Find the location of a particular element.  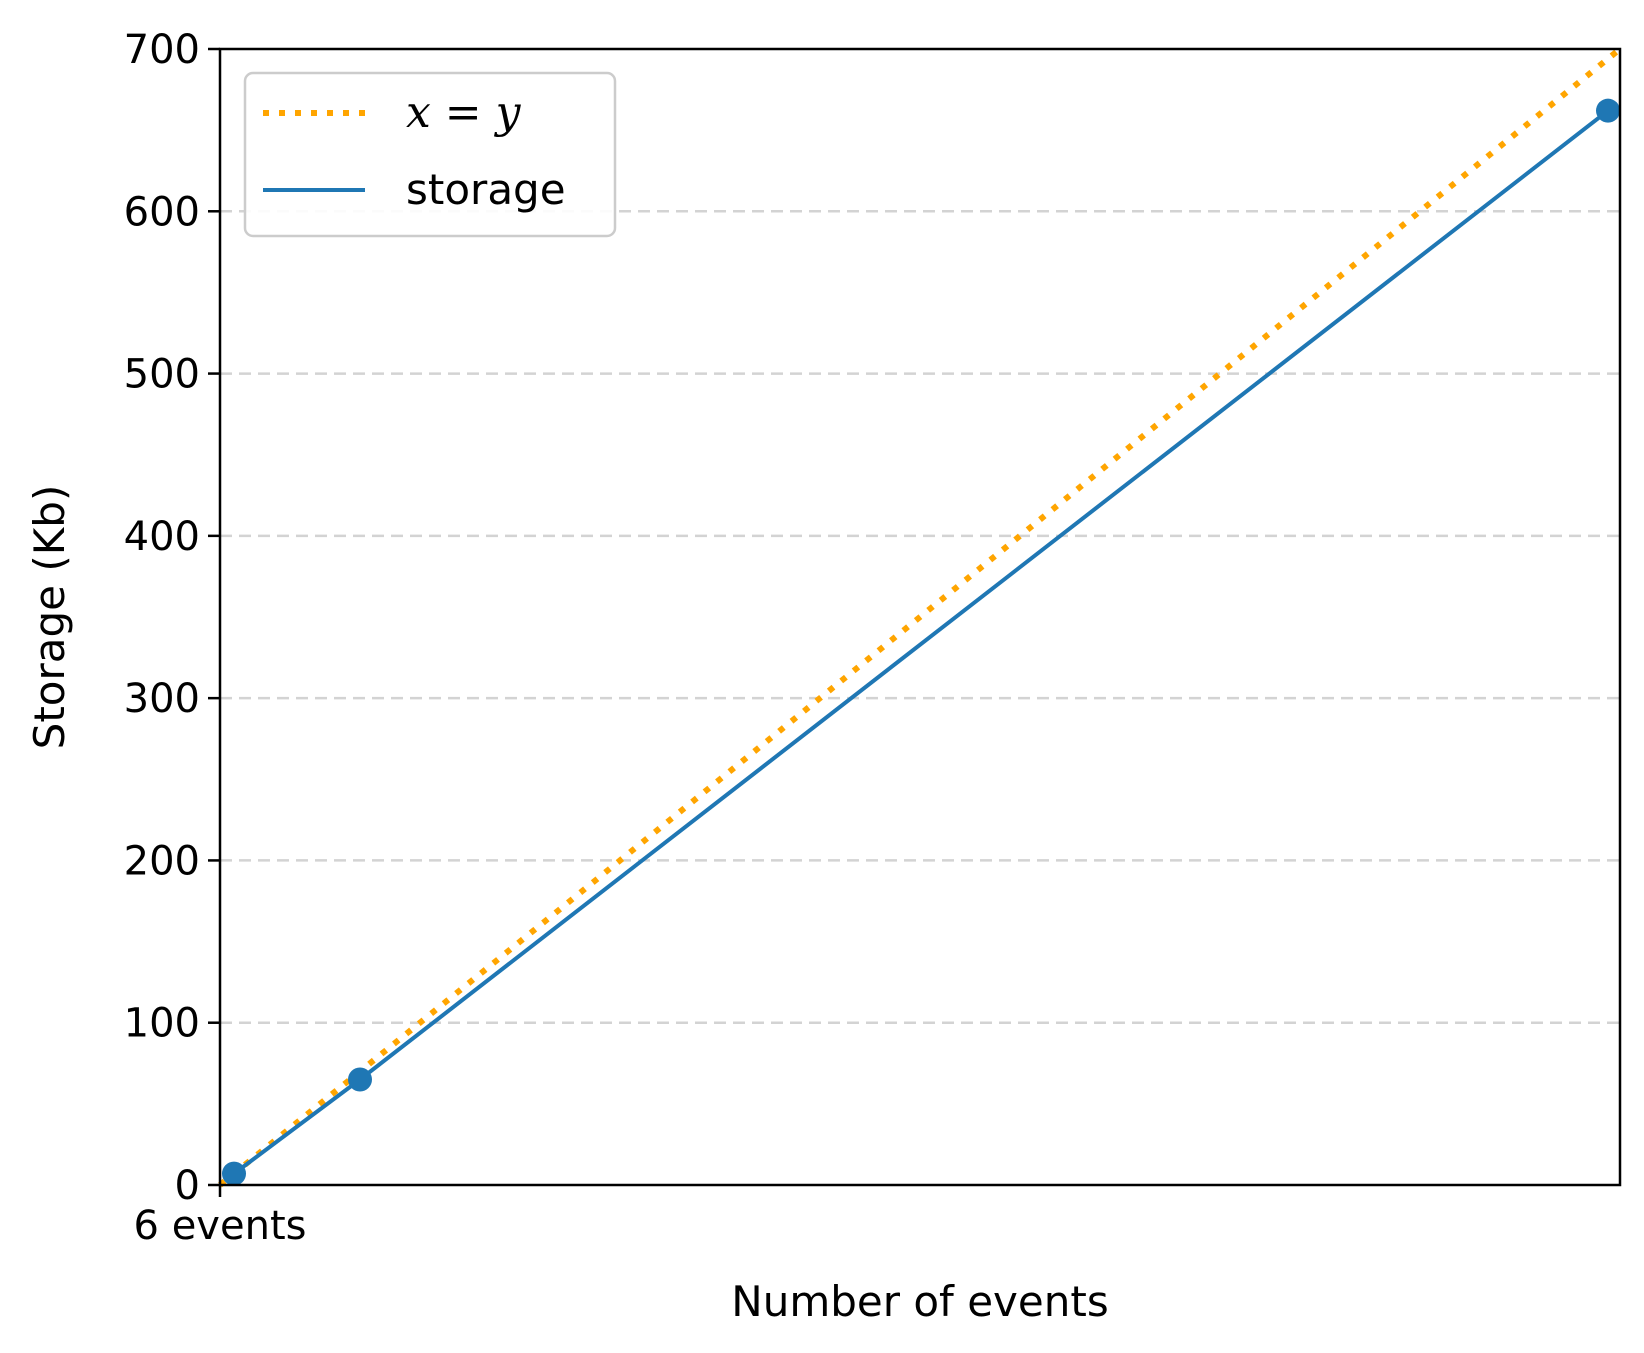

legend-label-storage: storage is located at coordinates (486, 189).